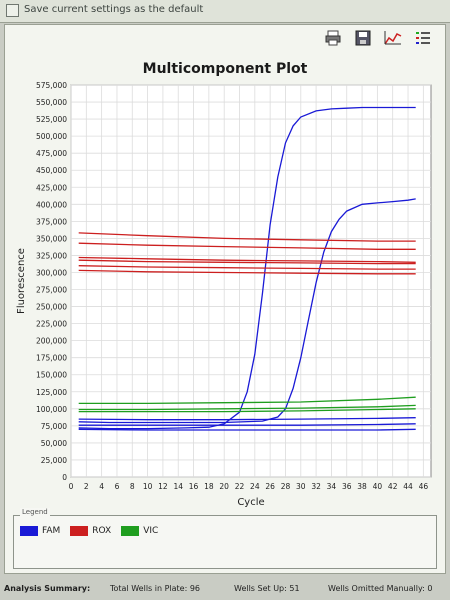  I want to click on plot-toolbar, so click(378, 39).